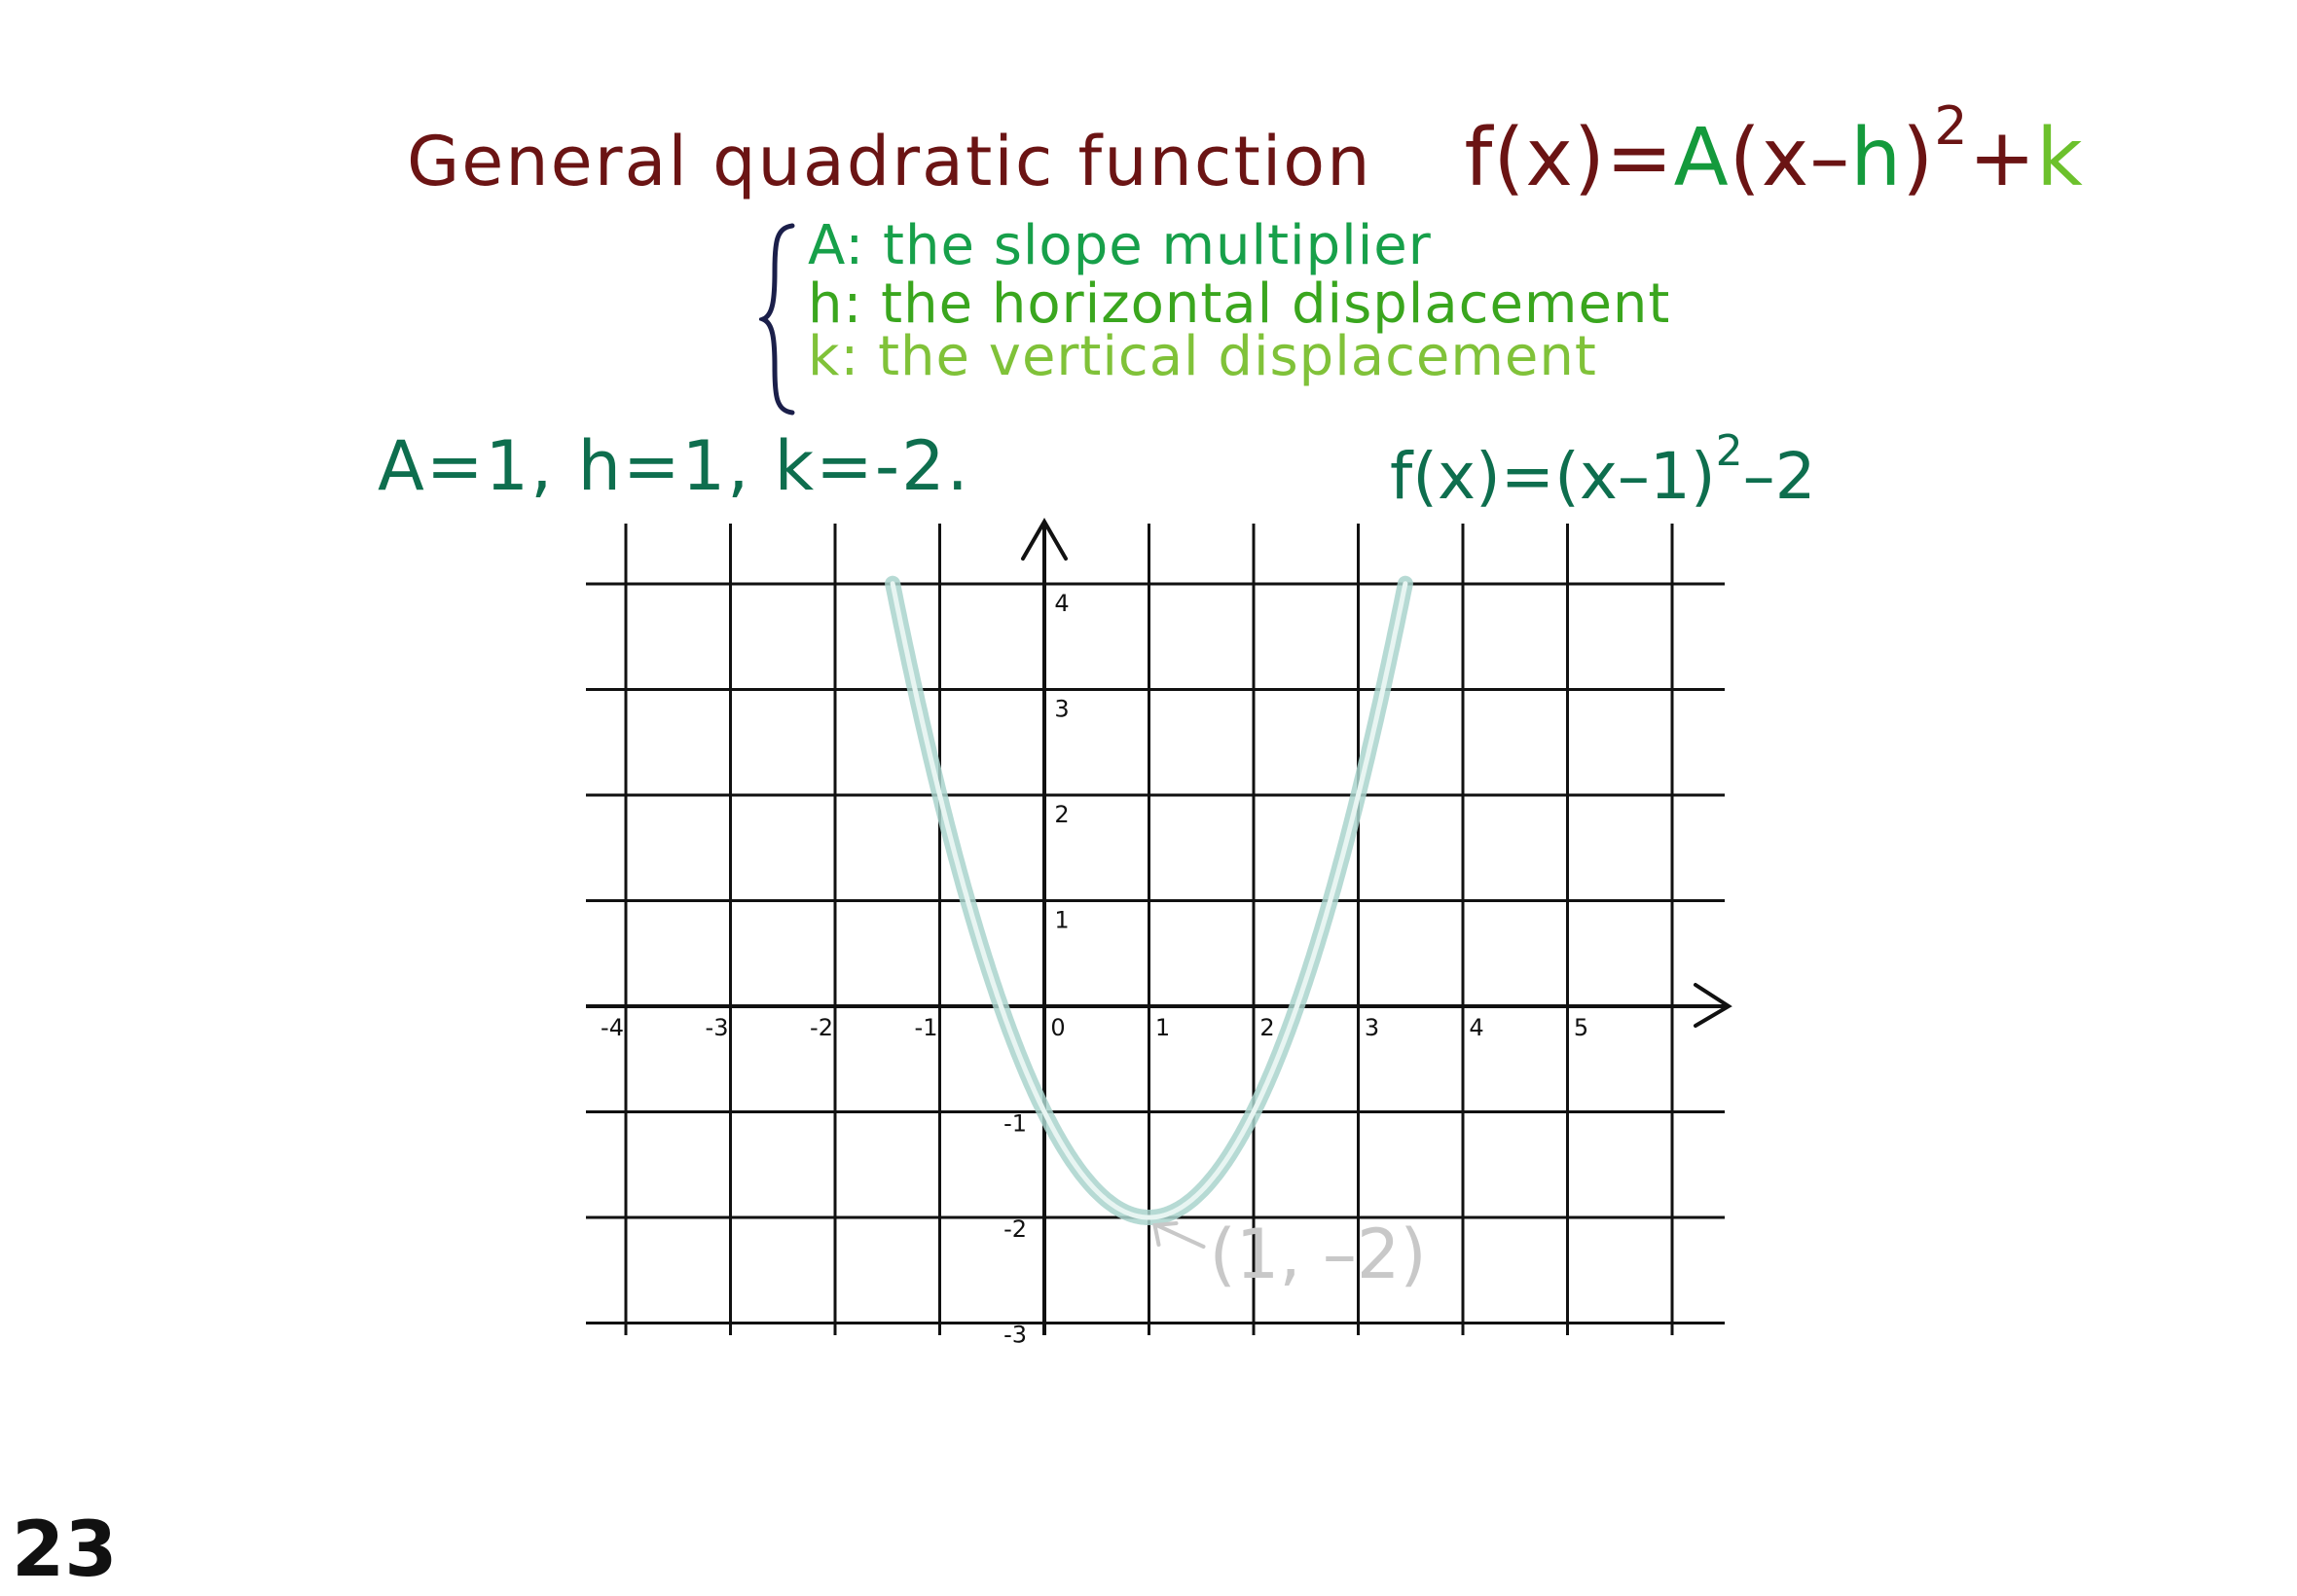  What do you see at coordinates (1476, 1027) in the screenshot?
I see `x-tick-label: 4` at bounding box center [1476, 1027].